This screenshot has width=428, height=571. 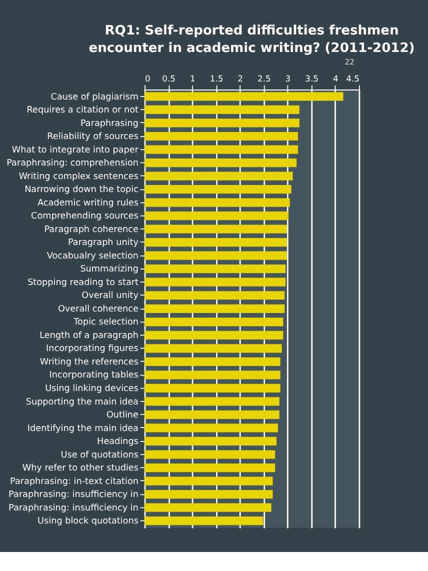 What do you see at coordinates (74, 481) in the screenshot?
I see `y-tick-label: Paraphrasing: in-text citation` at bounding box center [74, 481].